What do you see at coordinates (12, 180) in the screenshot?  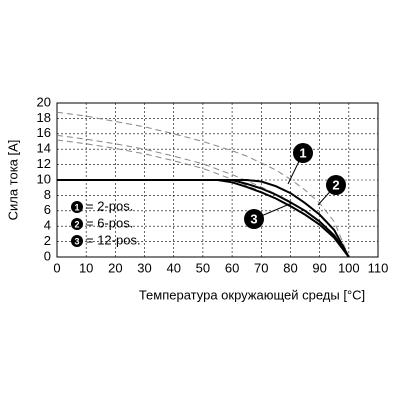 I see `y-axis-label: Сила тока [A]` at bounding box center [12, 180].